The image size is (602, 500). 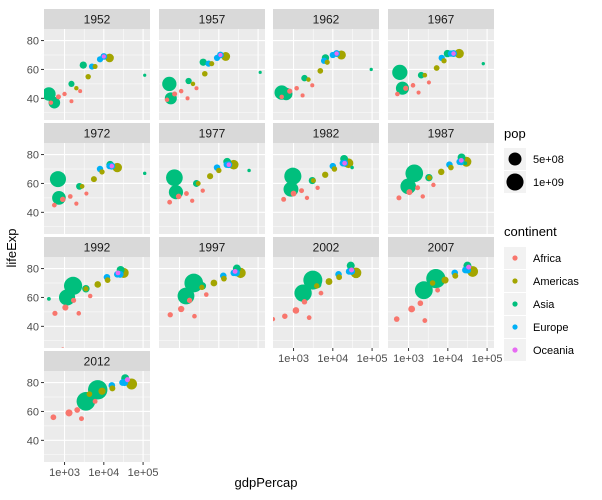 What do you see at coordinates (33, 70) in the screenshot?
I see `y-tick-label: 60` at bounding box center [33, 70].